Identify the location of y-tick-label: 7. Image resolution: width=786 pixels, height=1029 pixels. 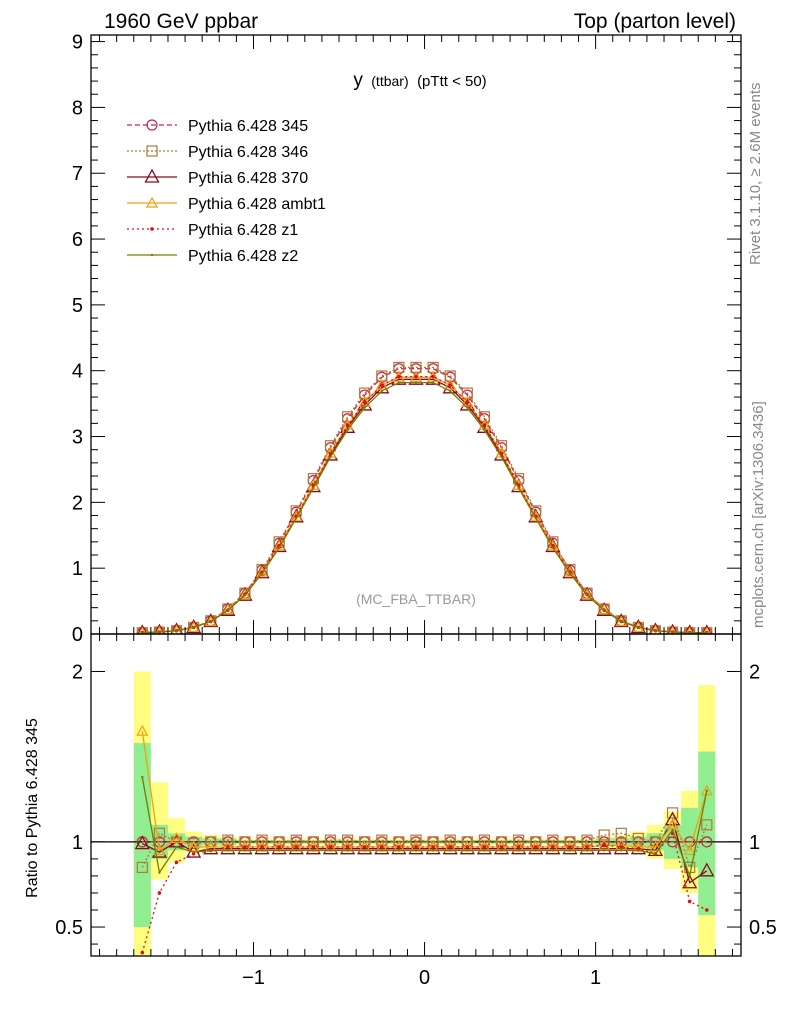
(77, 174).